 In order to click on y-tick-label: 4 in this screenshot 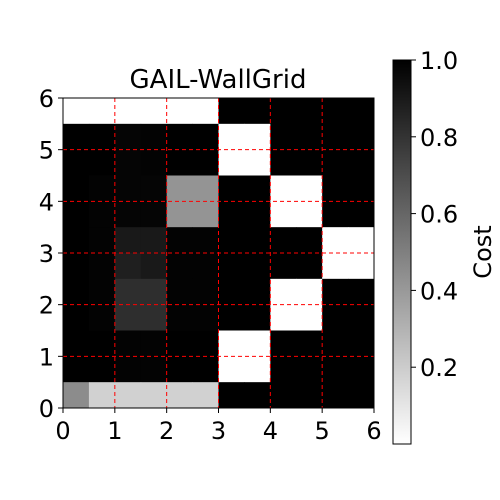, I will do `click(46, 202)`.